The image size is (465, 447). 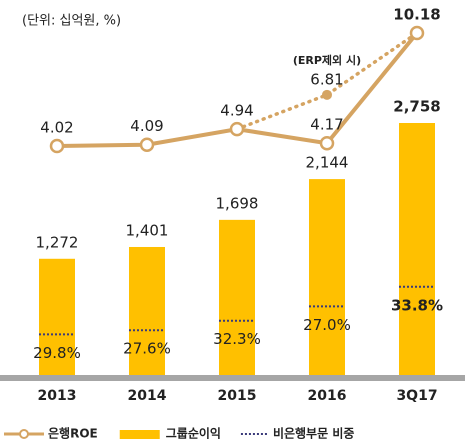 What do you see at coordinates (313, 433) in the screenshot?
I see `legend-label: 비은행부문 비중` at bounding box center [313, 433].